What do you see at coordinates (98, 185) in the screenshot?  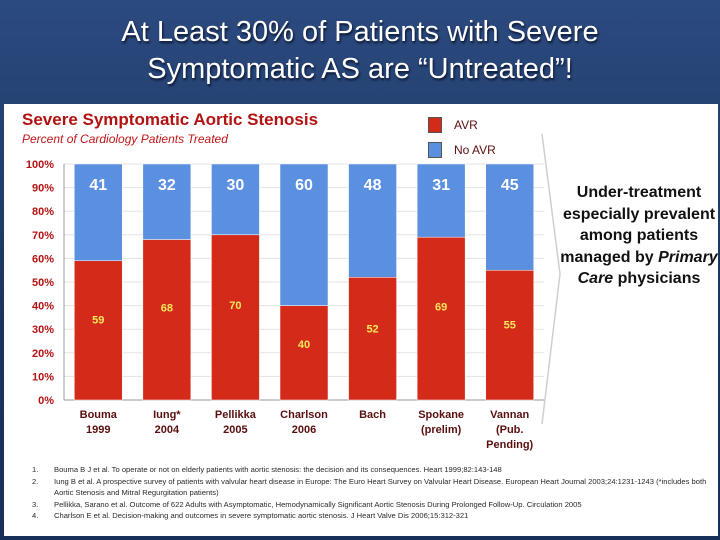 I see `data-label-no-avr: 41` at bounding box center [98, 185].